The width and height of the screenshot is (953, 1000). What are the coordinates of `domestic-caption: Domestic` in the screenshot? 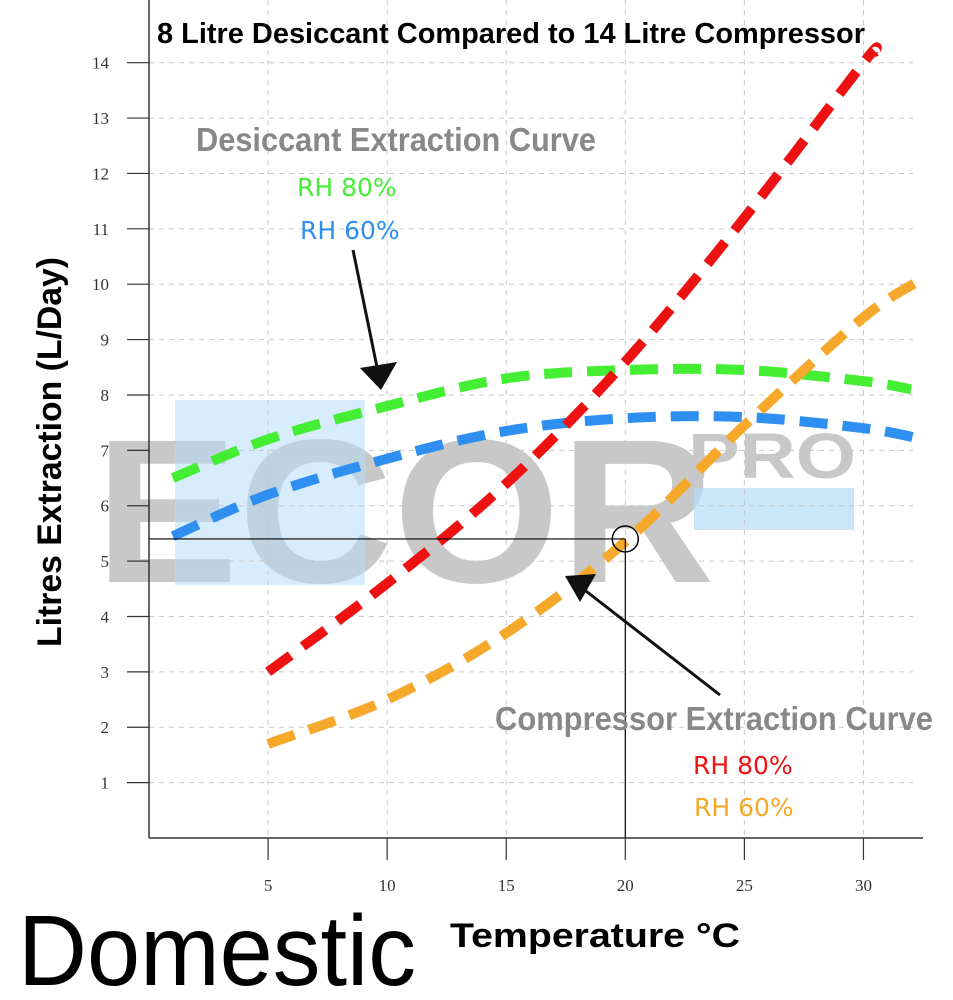 It's located at (217, 947).